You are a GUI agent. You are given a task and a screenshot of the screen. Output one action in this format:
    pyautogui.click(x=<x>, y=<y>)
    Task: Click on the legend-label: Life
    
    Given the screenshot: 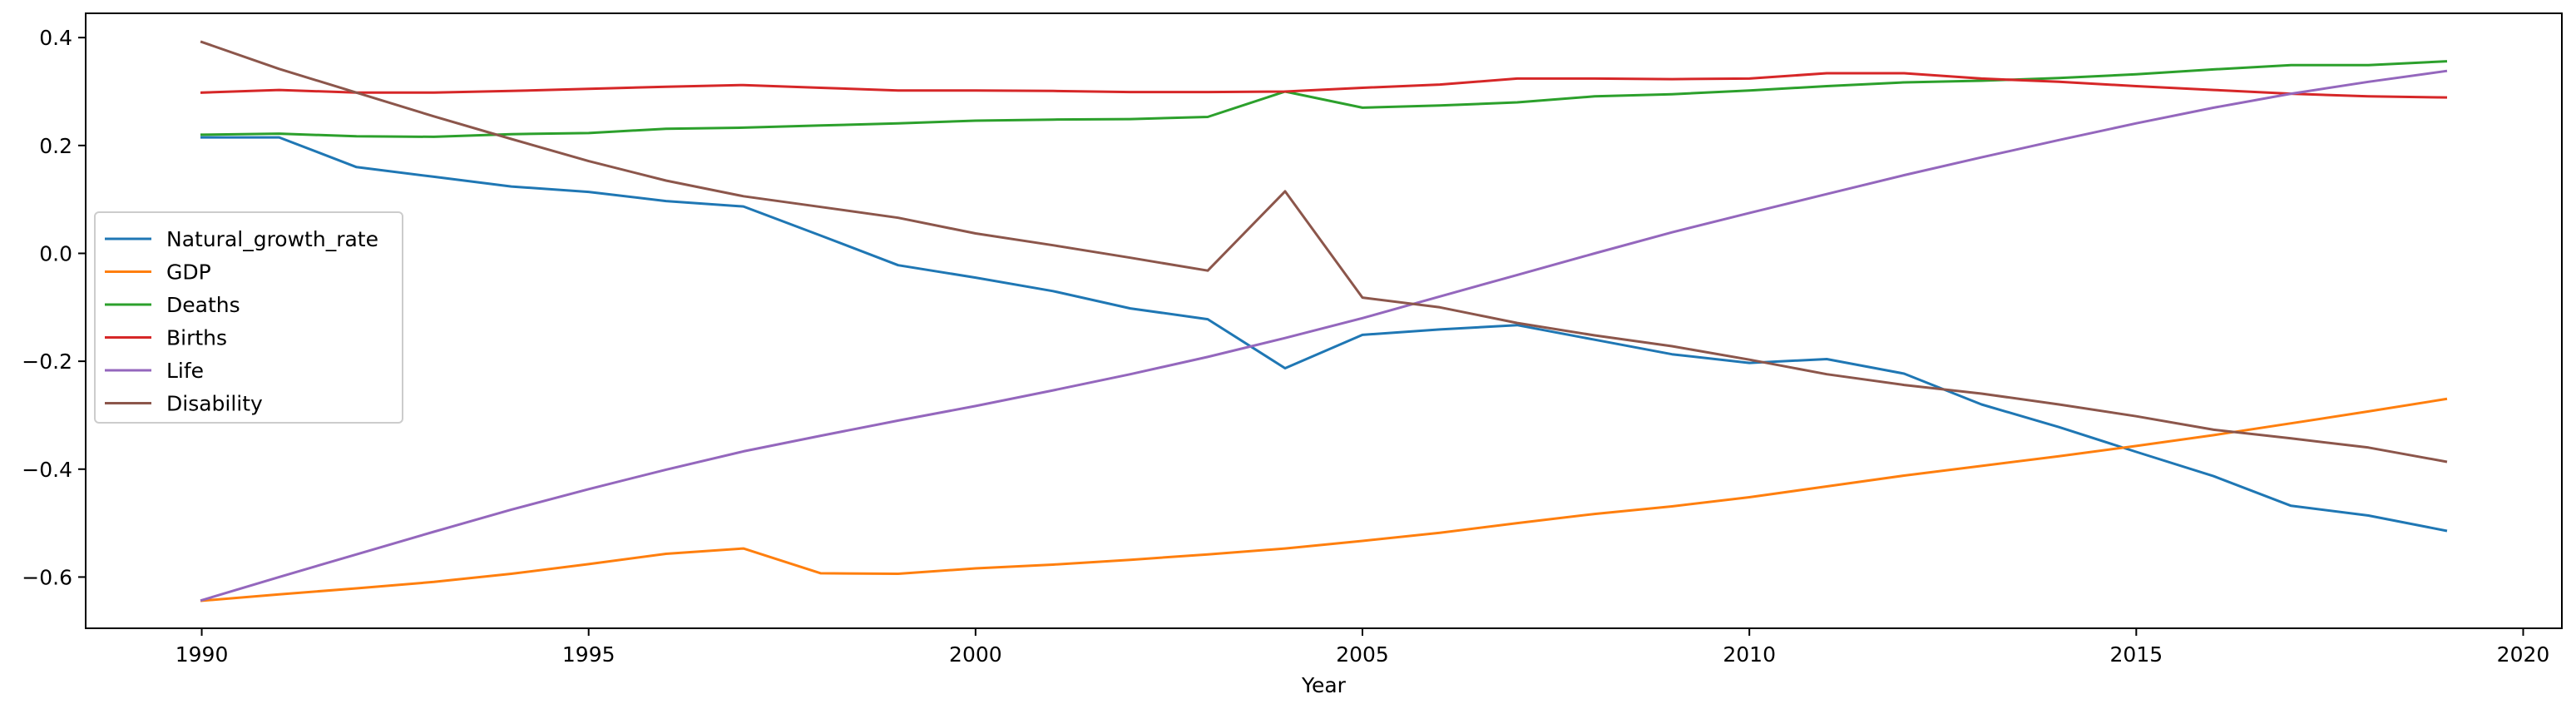 What is the action you would take?
    pyautogui.click(x=185, y=371)
    